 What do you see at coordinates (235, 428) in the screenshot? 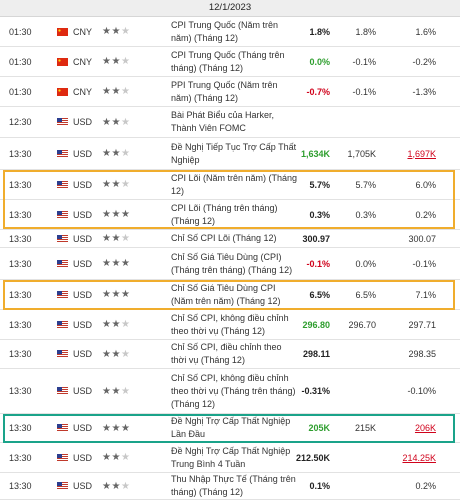
I see `event-name-link: Đề Nghị Trợ Cấp Thất Nghiệp Lần Đầu` at bounding box center [235, 428].